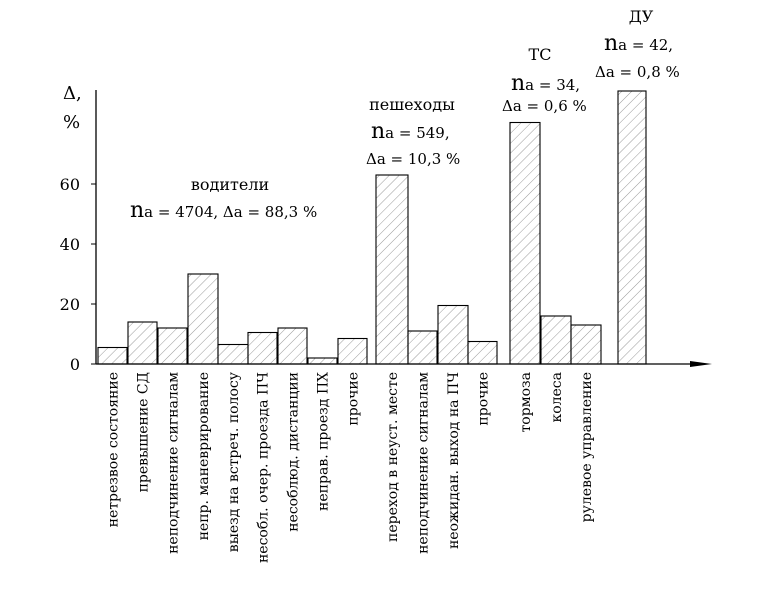 The image size is (769, 594). What do you see at coordinates (324, 441) in the screenshot?
I see `category-label: неправ. проезд ПХ` at bounding box center [324, 441].